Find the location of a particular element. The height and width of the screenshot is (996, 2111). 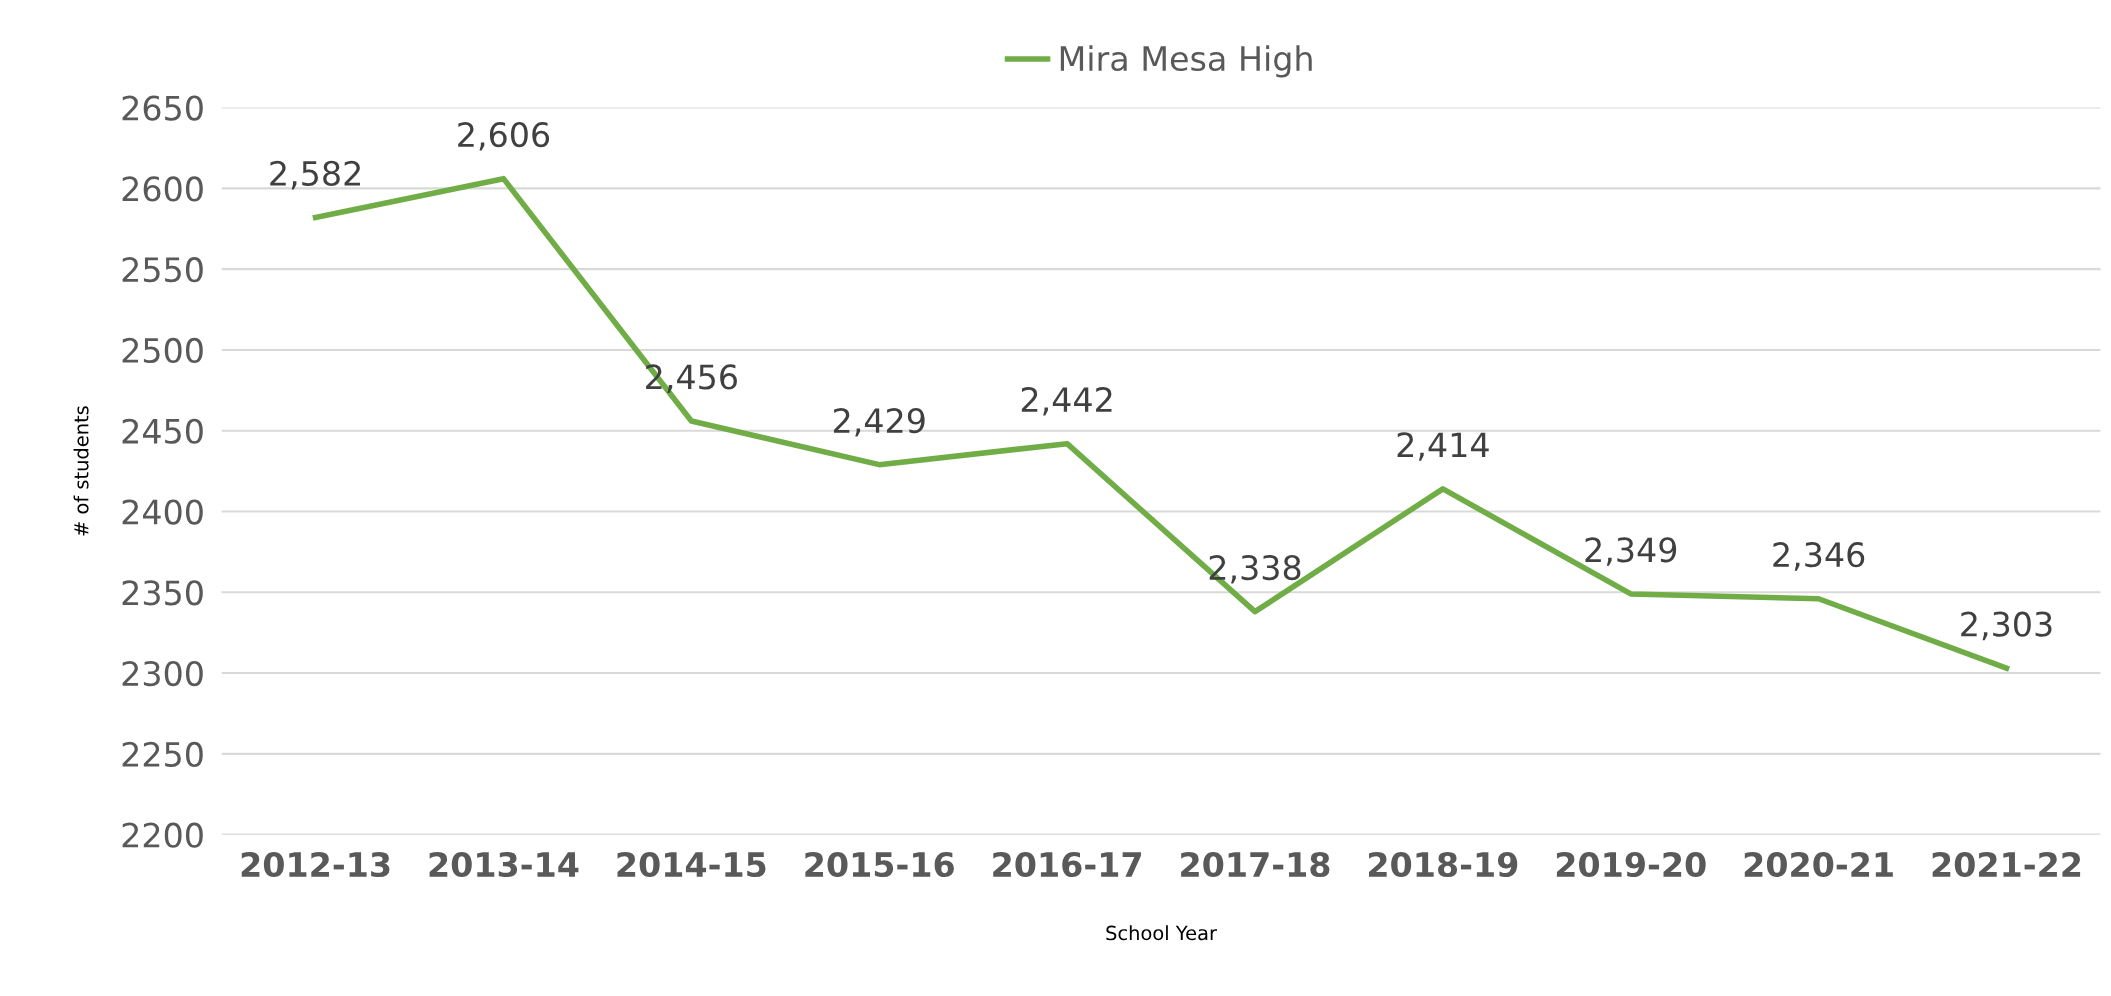

y-tick-label: 2600 is located at coordinates (162, 189).